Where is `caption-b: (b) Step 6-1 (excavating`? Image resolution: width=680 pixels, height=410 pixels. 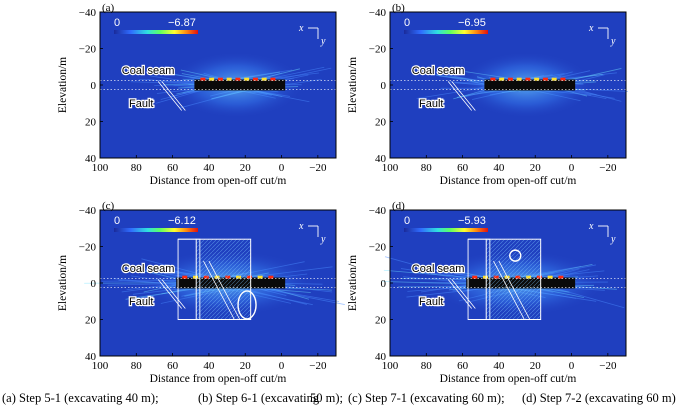 caption-b: (b) Step 6-1 (excavating is located at coordinates (259, 398).